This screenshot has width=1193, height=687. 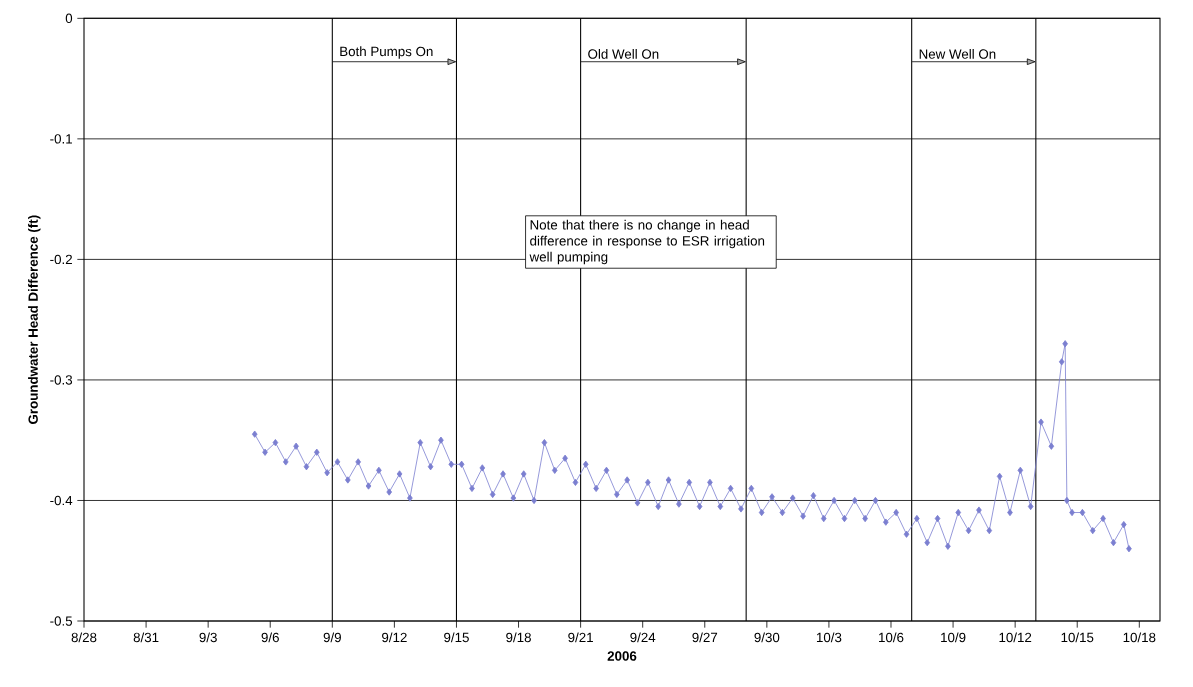 What do you see at coordinates (61, 621) in the screenshot?
I see `y-tick-label: -0.5` at bounding box center [61, 621].